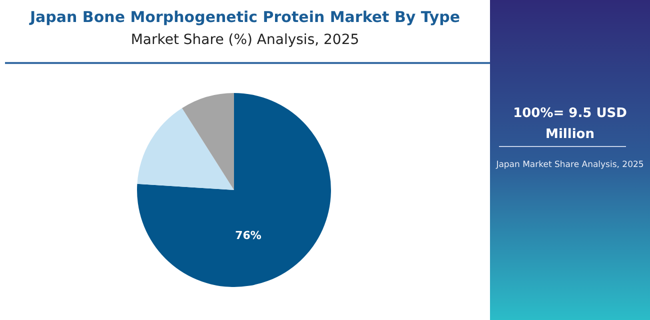 The width and height of the screenshot is (650, 320). I want to click on text: 100%= 9.5 USD Million, so click(570, 124).